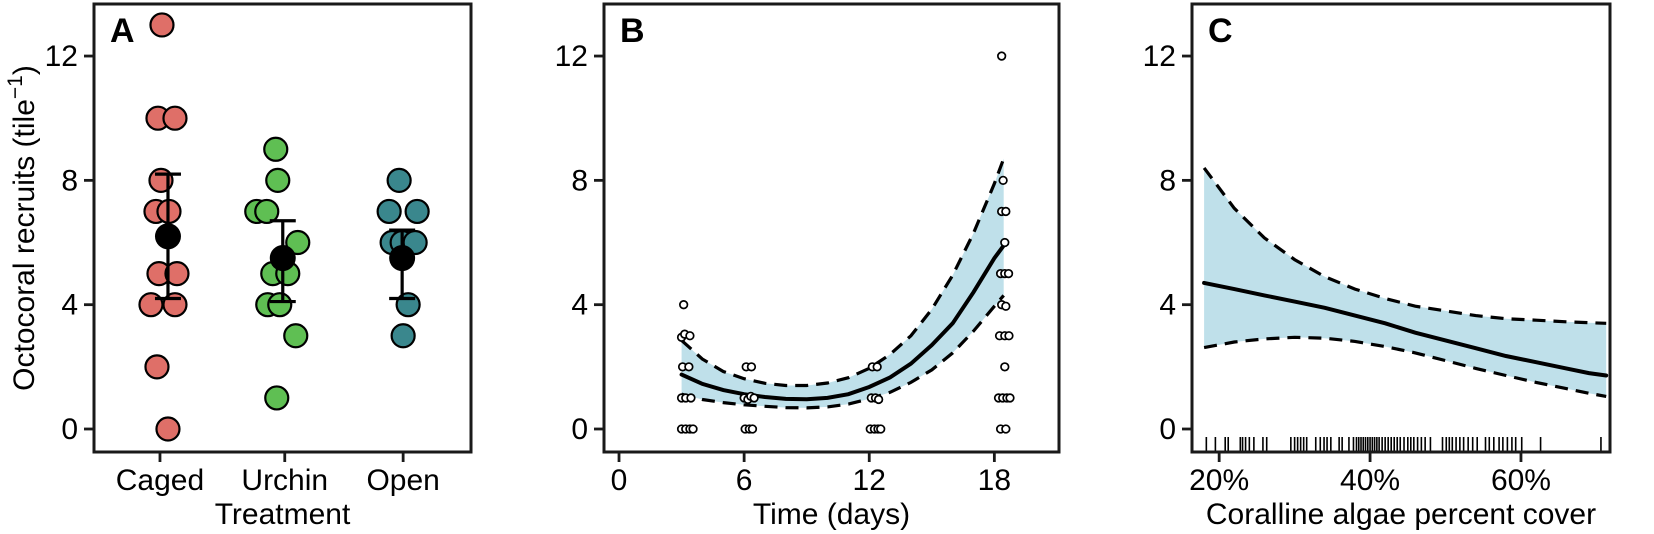 This screenshot has width=1654, height=534. Describe the element at coordinates (283, 514) in the screenshot. I see `x-axis-title: Treatment` at that location.